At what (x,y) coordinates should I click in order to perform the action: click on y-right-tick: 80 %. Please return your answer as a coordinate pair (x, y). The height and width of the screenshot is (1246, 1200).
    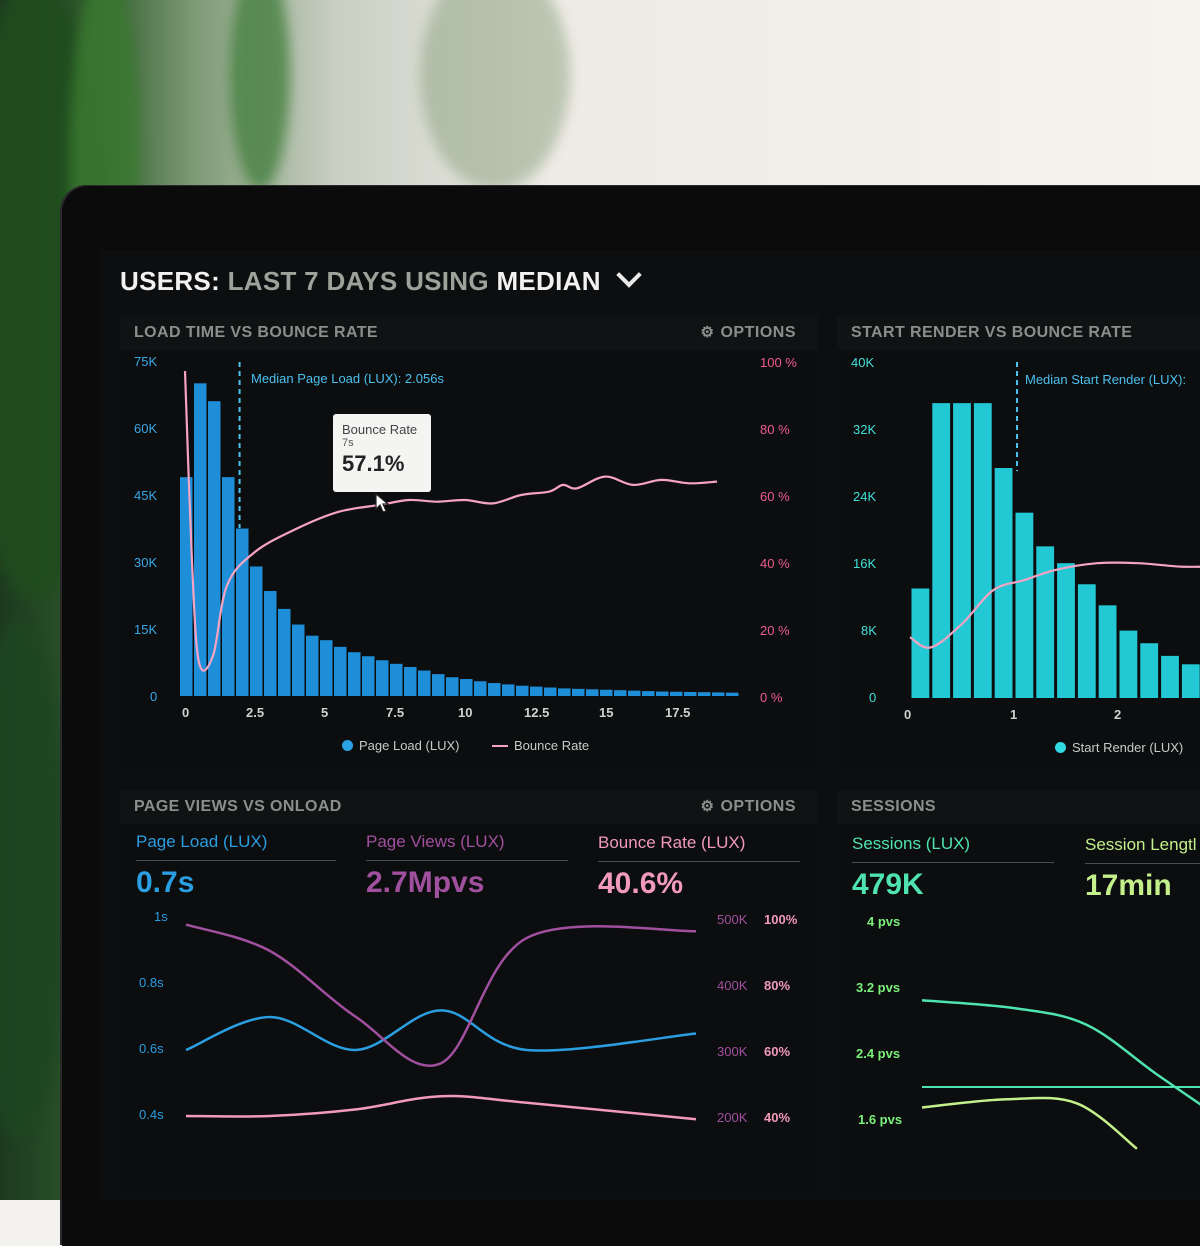
    Looking at the image, I should click on (775, 429).